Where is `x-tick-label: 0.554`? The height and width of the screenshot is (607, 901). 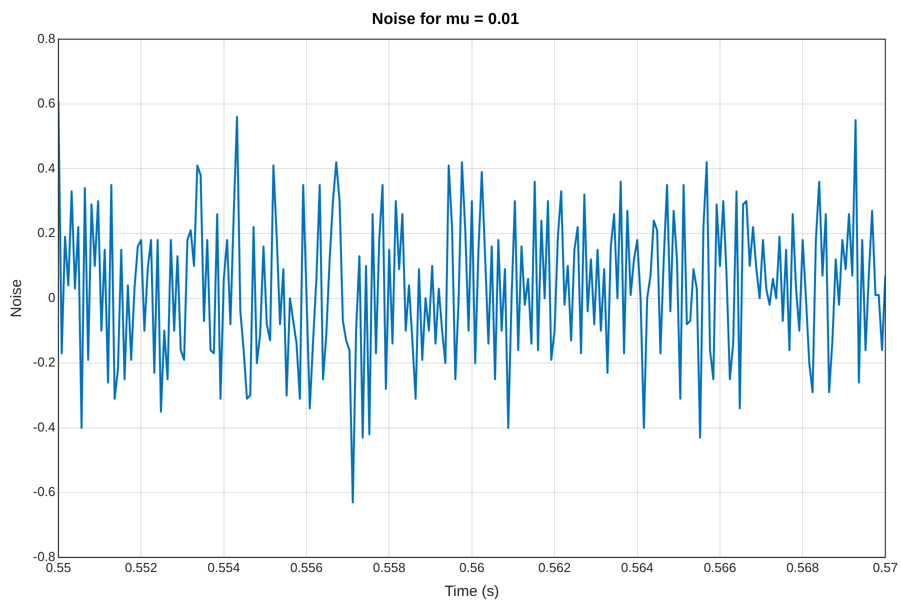
x-tick-label: 0.554 is located at coordinates (224, 567).